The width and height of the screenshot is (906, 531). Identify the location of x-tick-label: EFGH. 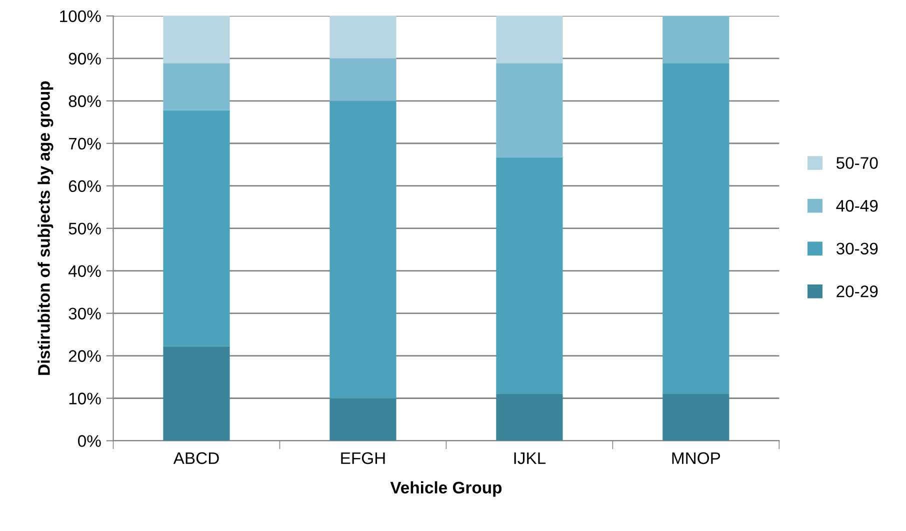
(363, 458).